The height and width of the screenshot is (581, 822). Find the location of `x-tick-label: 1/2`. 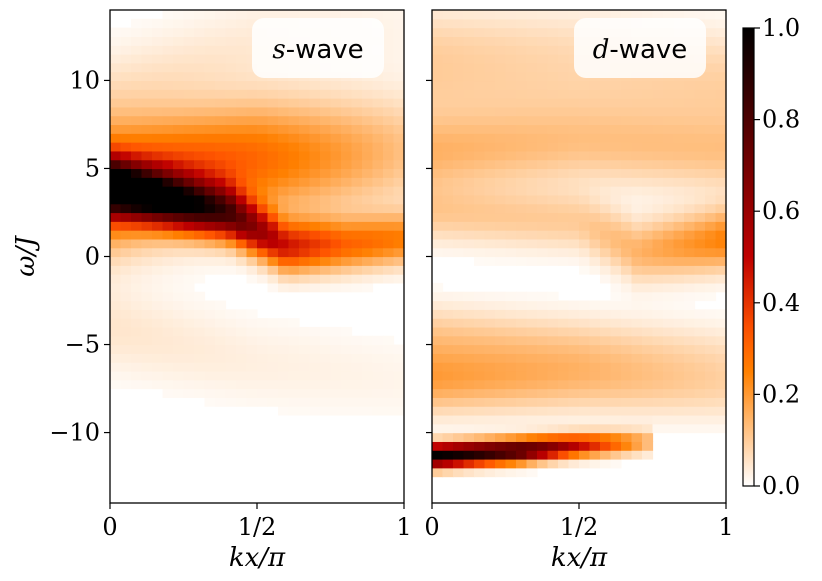

x-tick-label: 1/2 is located at coordinates (257, 527).